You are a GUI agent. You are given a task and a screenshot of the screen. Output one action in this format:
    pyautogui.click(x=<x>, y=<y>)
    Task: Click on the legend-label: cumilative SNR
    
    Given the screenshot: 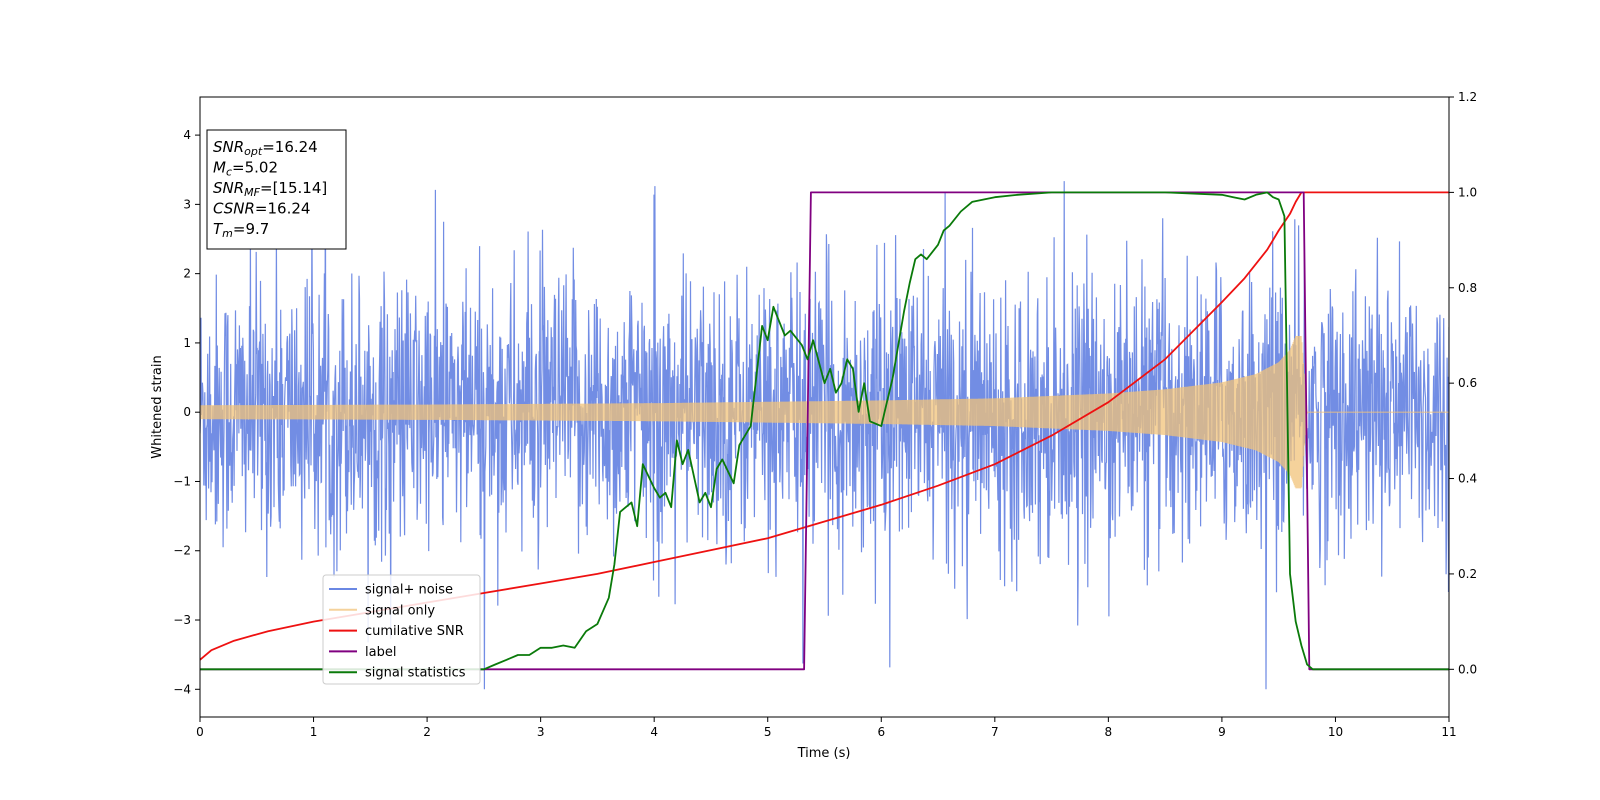 What is the action you would take?
    pyautogui.click(x=414, y=631)
    